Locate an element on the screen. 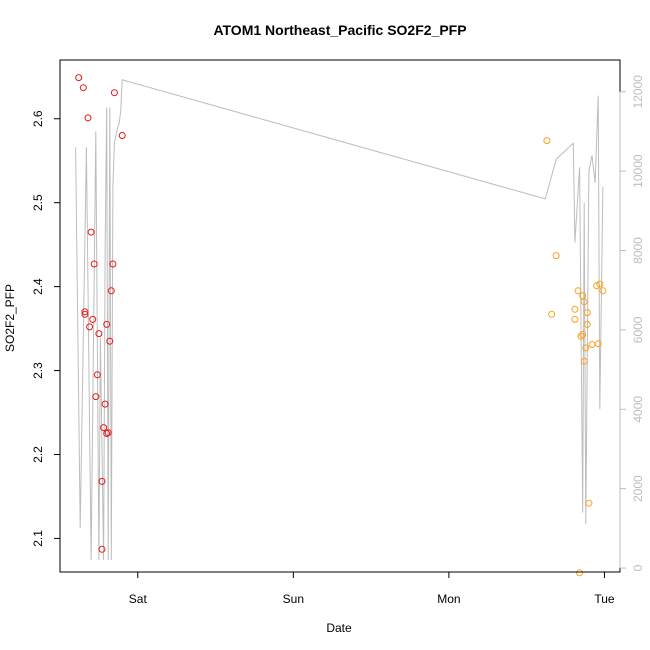 The width and height of the screenshot is (650, 650). left-y-axis: 2.1 2.2 2.3 2.4 2.5 2.6 is located at coordinates (46, 328).